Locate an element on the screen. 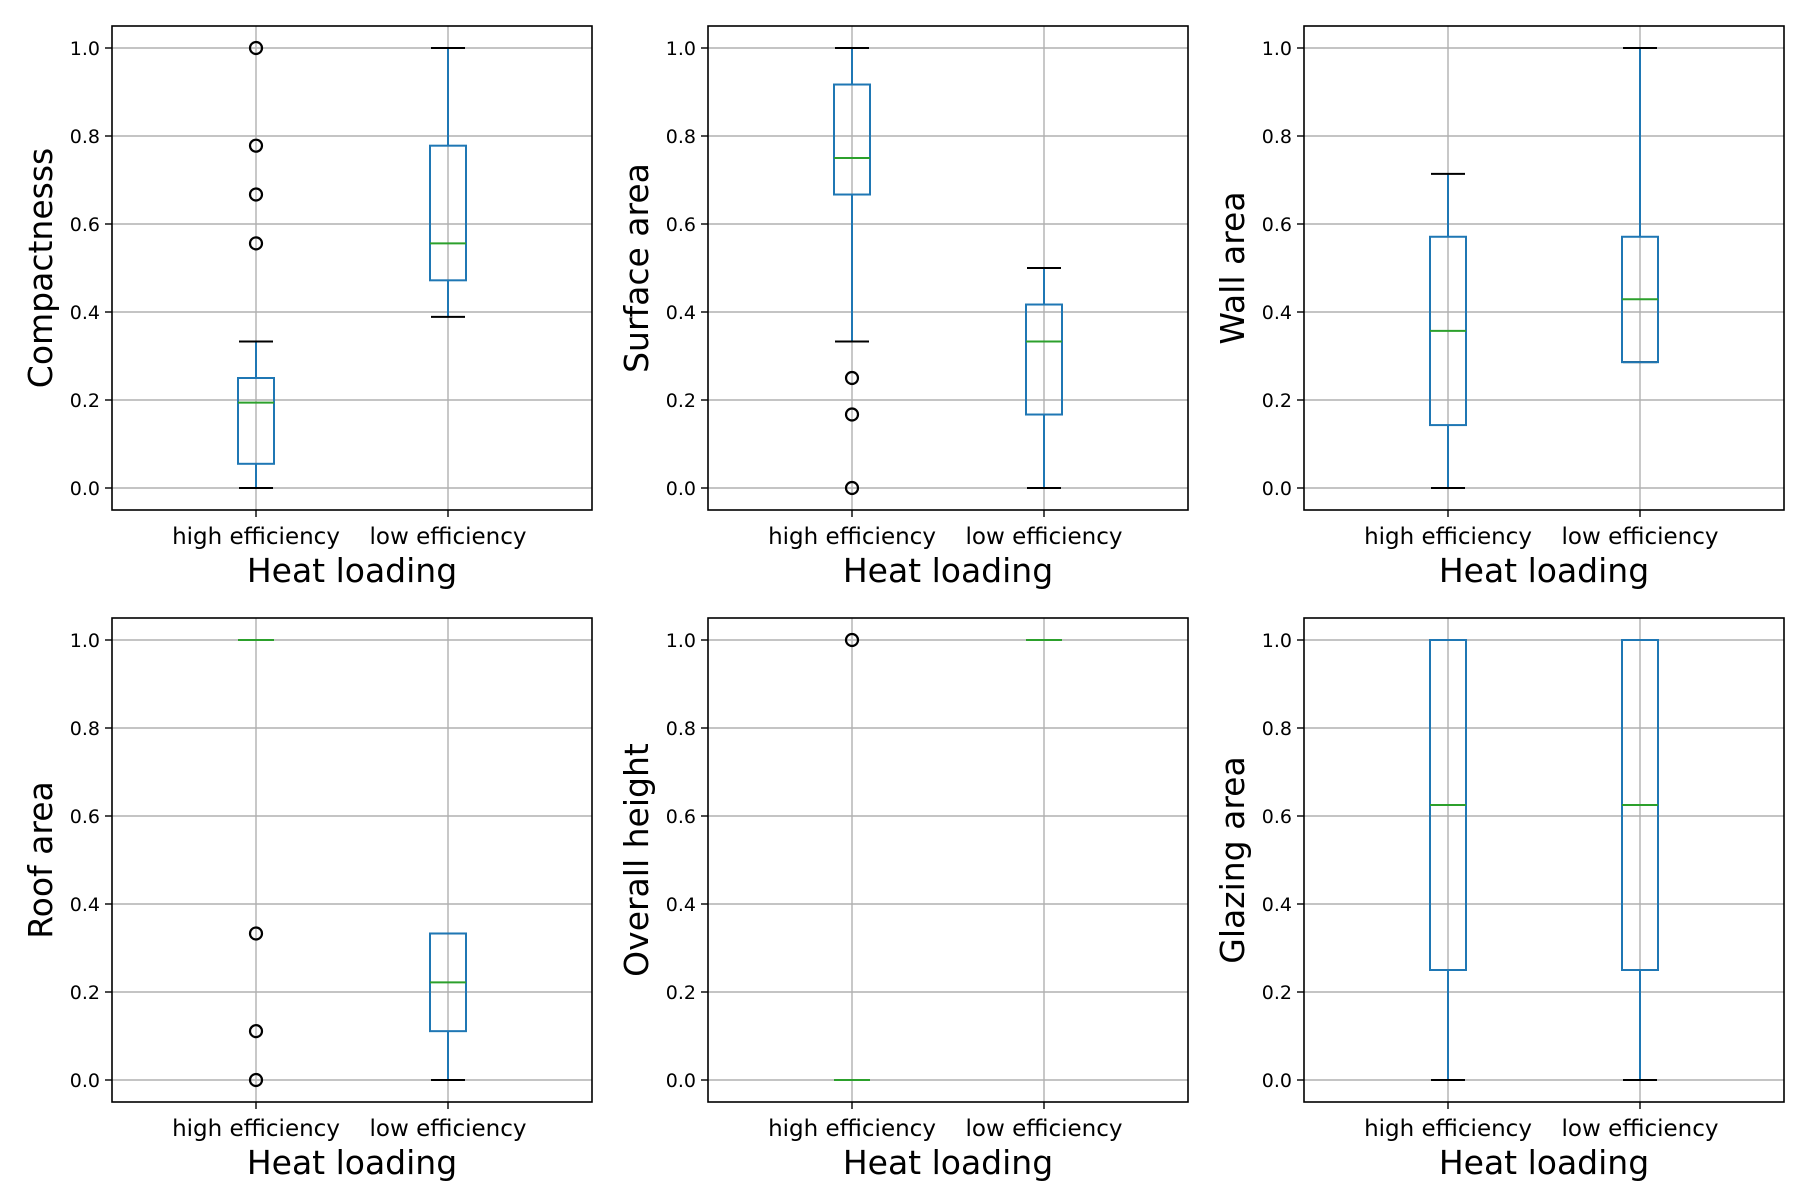 The height and width of the screenshot is (1200, 1800). y-axis-label: Surface area is located at coordinates (636, 268).